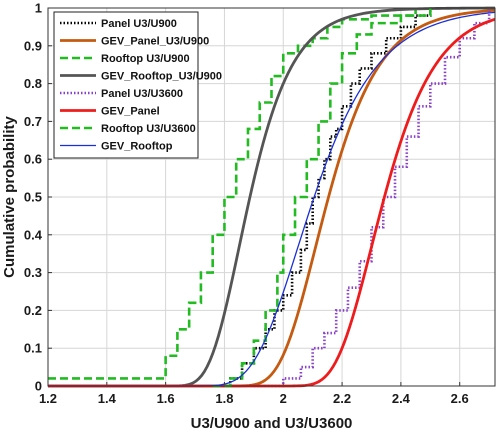 Image resolution: width=498 pixels, height=433 pixels. What do you see at coordinates (401, 398) in the screenshot?
I see `x-tick-label: 2.4` at bounding box center [401, 398].